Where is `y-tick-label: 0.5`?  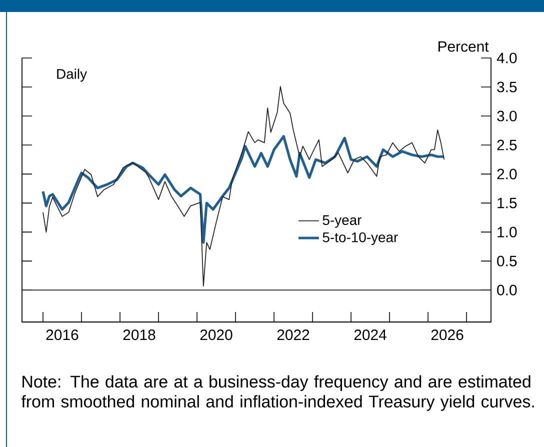 y-tick-label: 0.5 is located at coordinates (507, 261).